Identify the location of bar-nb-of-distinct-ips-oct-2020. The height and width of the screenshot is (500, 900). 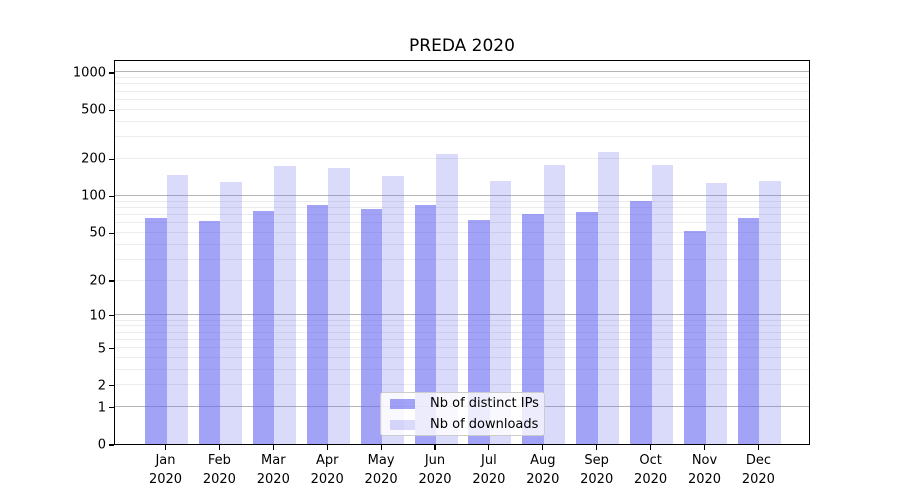
(641, 322).